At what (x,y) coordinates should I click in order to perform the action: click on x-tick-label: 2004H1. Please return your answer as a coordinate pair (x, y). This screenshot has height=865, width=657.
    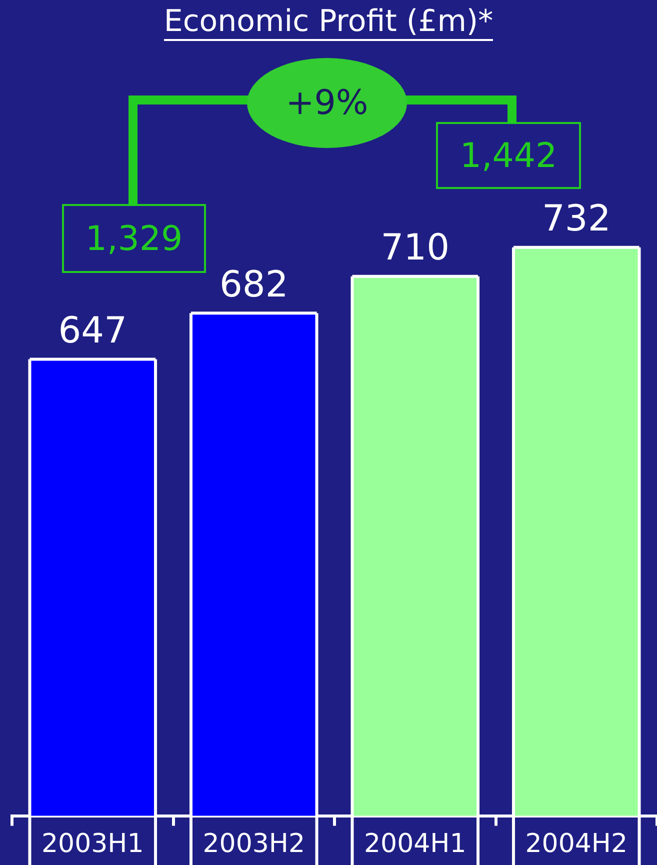
    Looking at the image, I should click on (415, 844).